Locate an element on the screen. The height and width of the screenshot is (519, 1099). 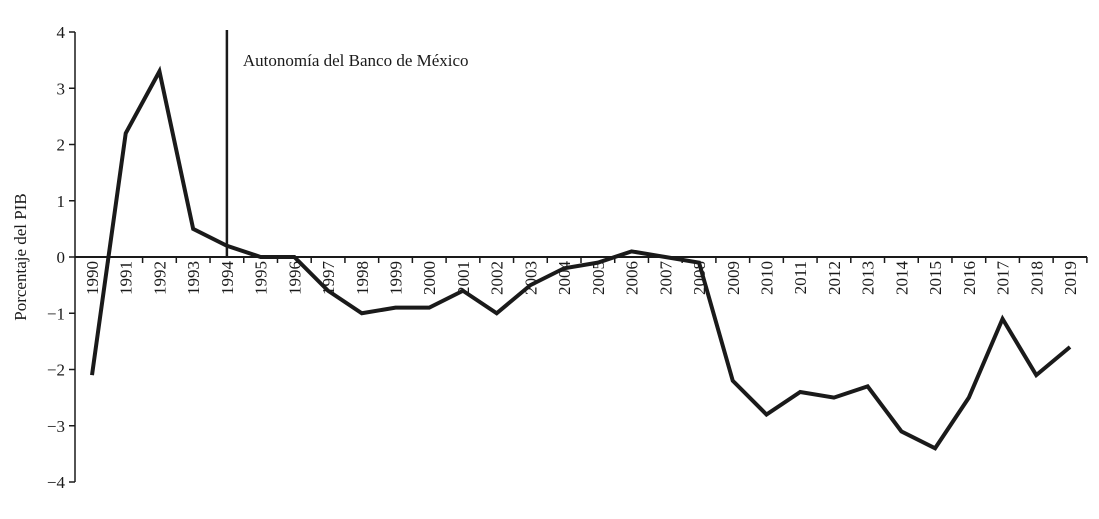
x-tick-label: 2019 is located at coordinates (1070, 278).